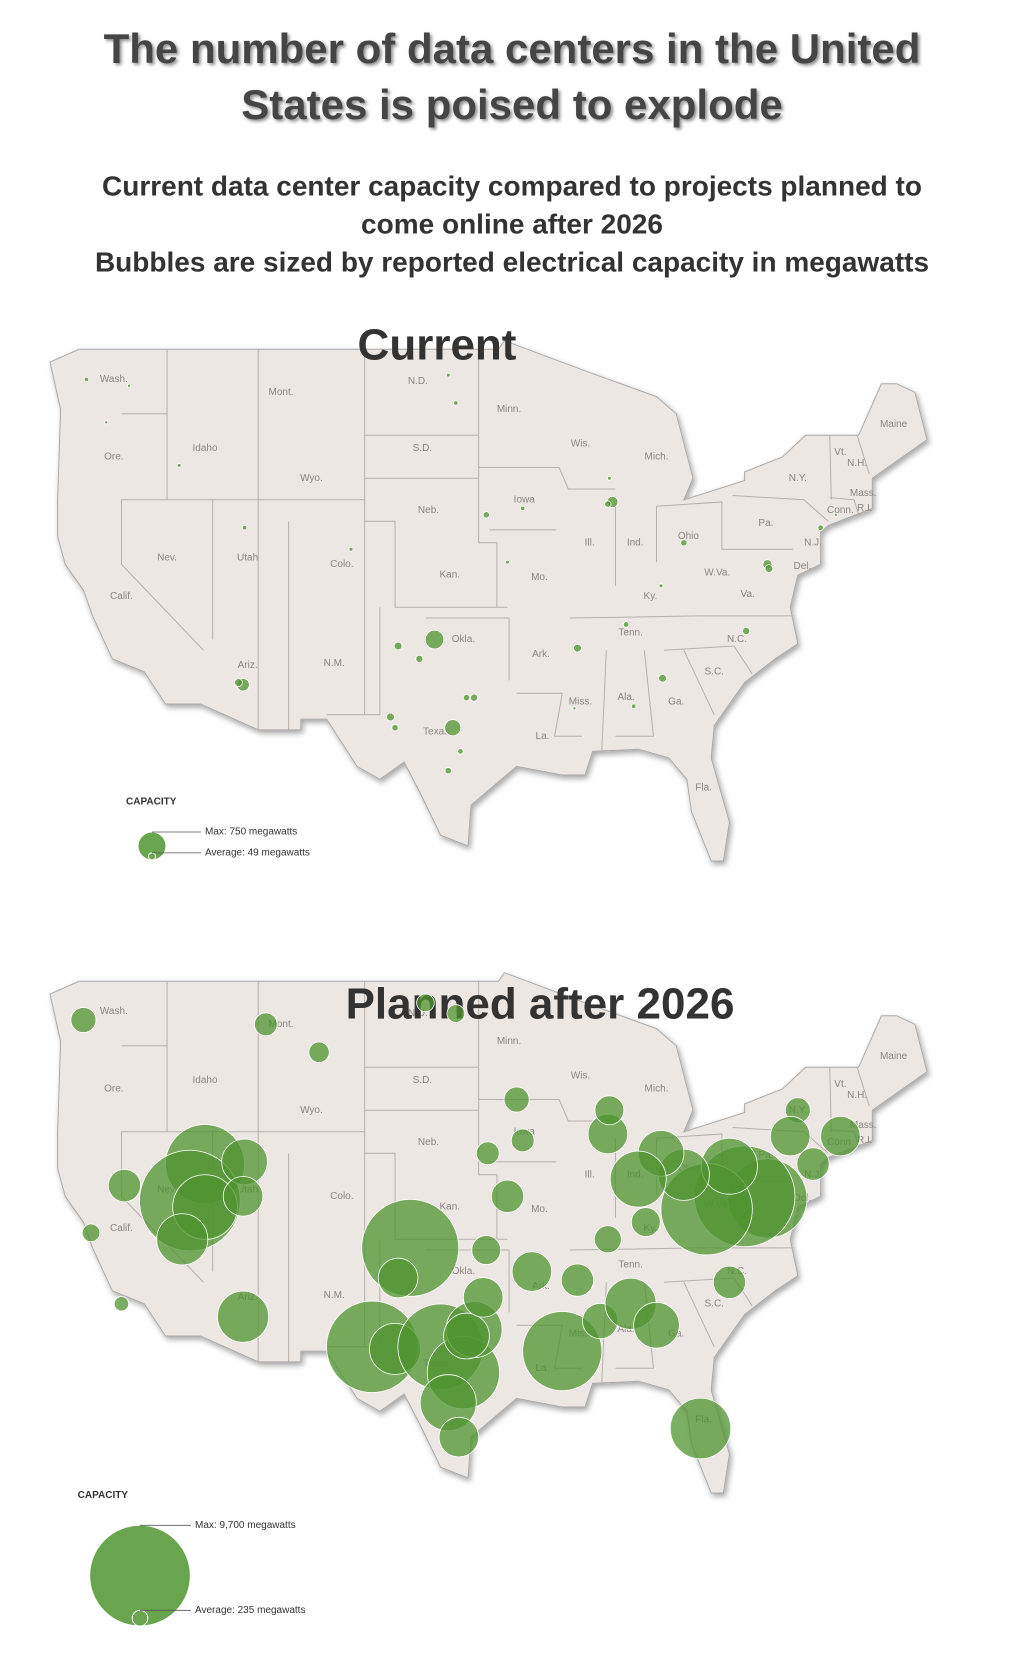  What do you see at coordinates (151, 802) in the screenshot?
I see `legend-title: CAPACITY` at bounding box center [151, 802].